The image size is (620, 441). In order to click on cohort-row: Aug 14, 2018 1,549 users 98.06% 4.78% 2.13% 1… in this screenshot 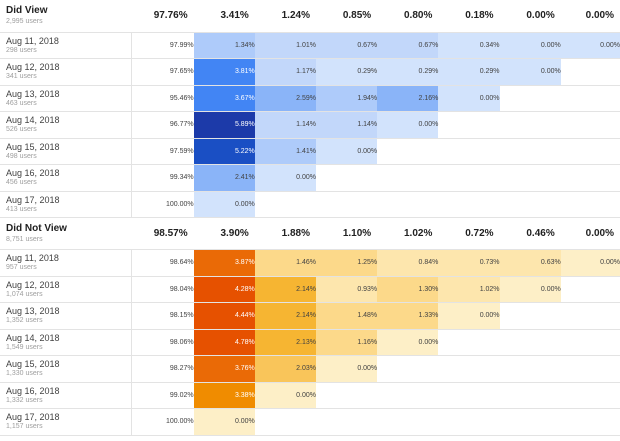, I will do `click(310, 342)`.